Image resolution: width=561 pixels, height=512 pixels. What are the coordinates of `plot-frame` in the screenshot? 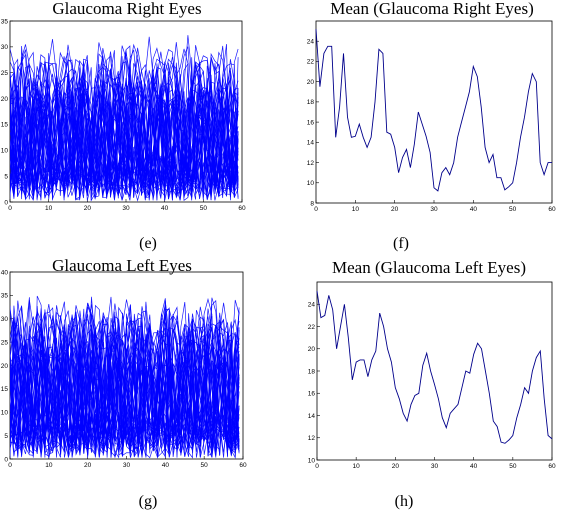 It's located at (434, 371).